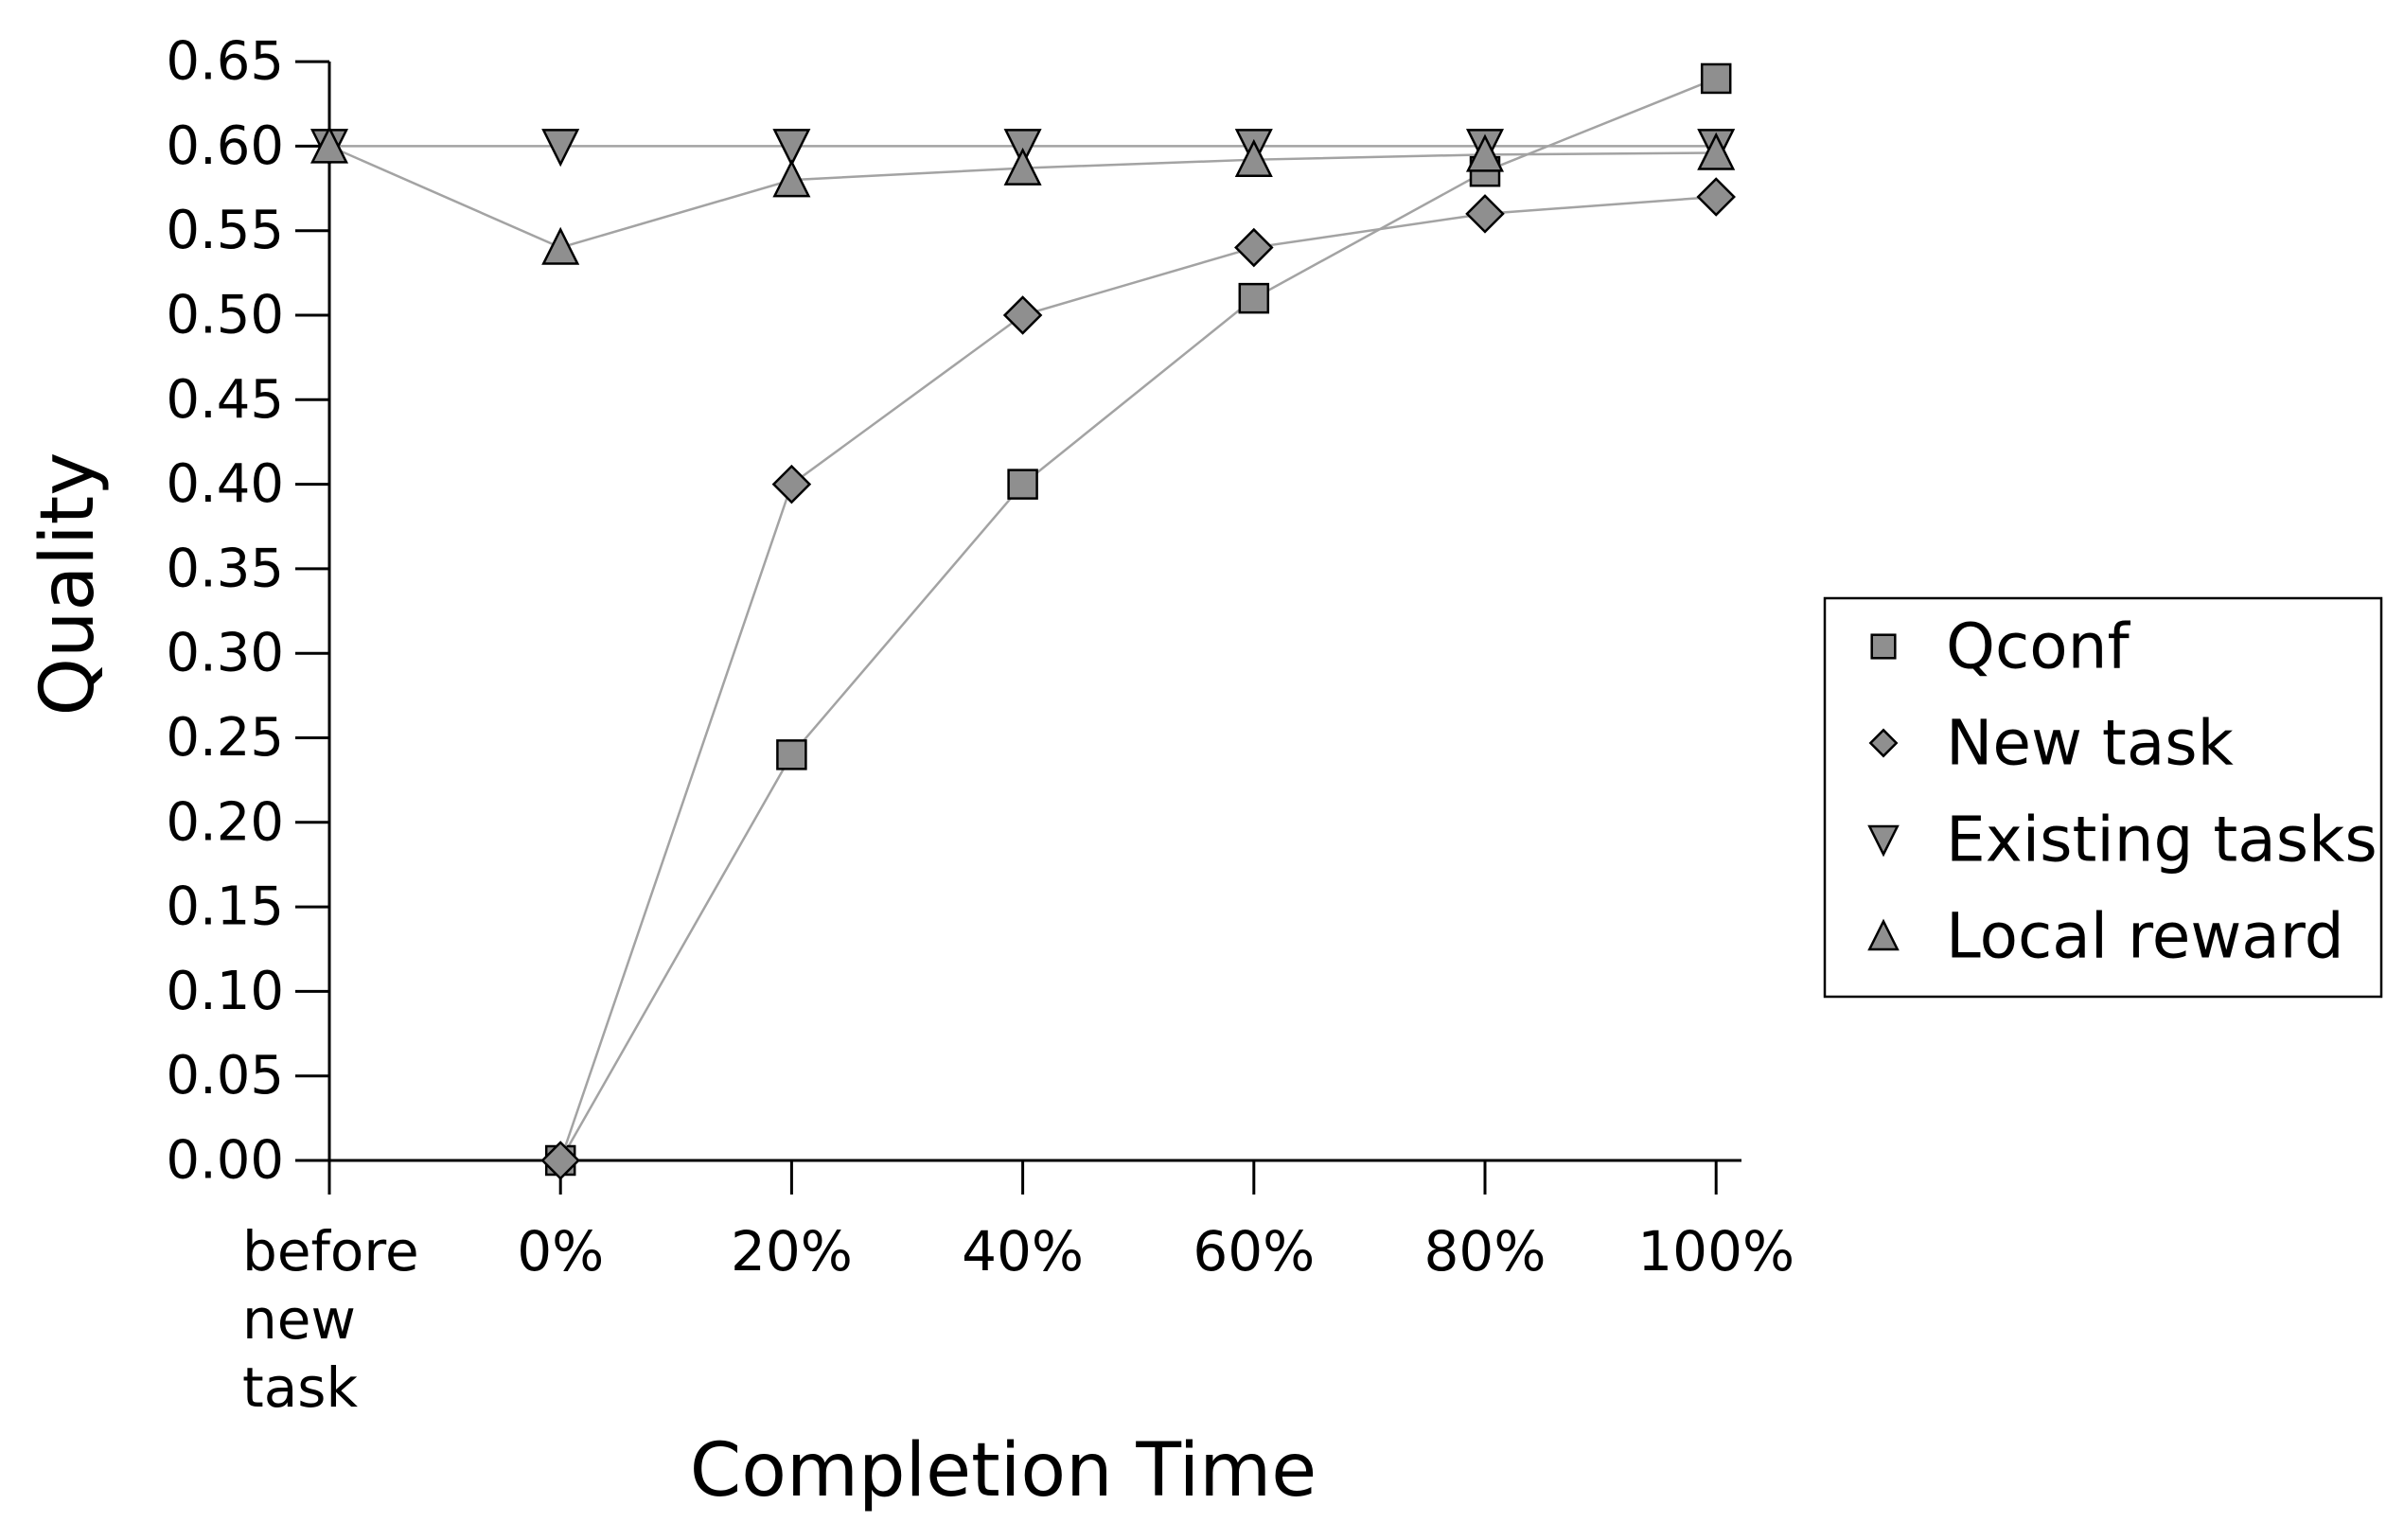 This screenshot has width=2404, height=1540. I want to click on x-tick-label: 20%, so click(792, 1251).